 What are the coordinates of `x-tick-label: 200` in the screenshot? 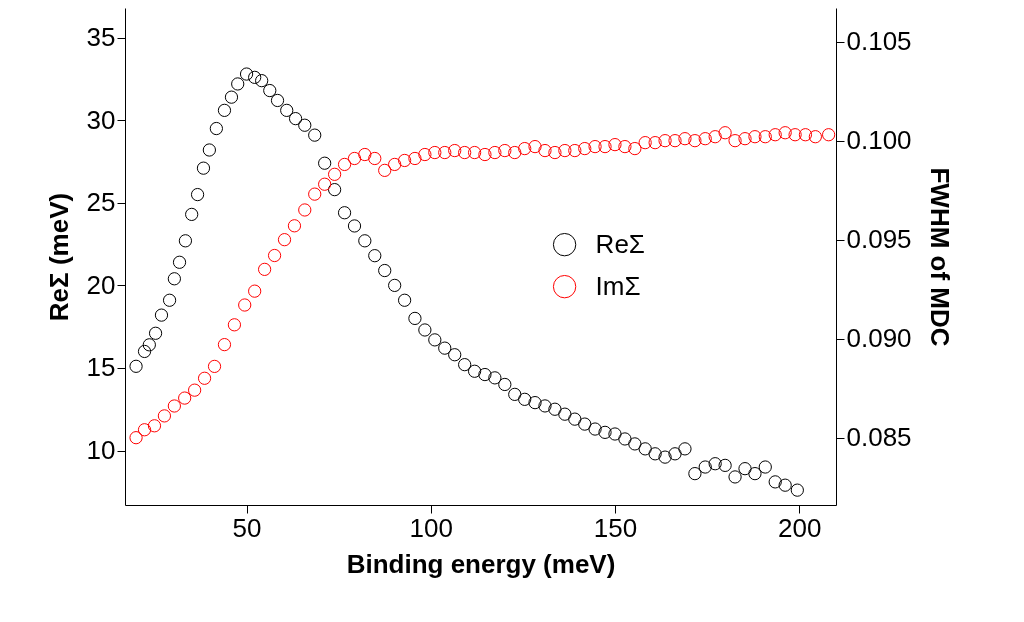 It's located at (799, 527).